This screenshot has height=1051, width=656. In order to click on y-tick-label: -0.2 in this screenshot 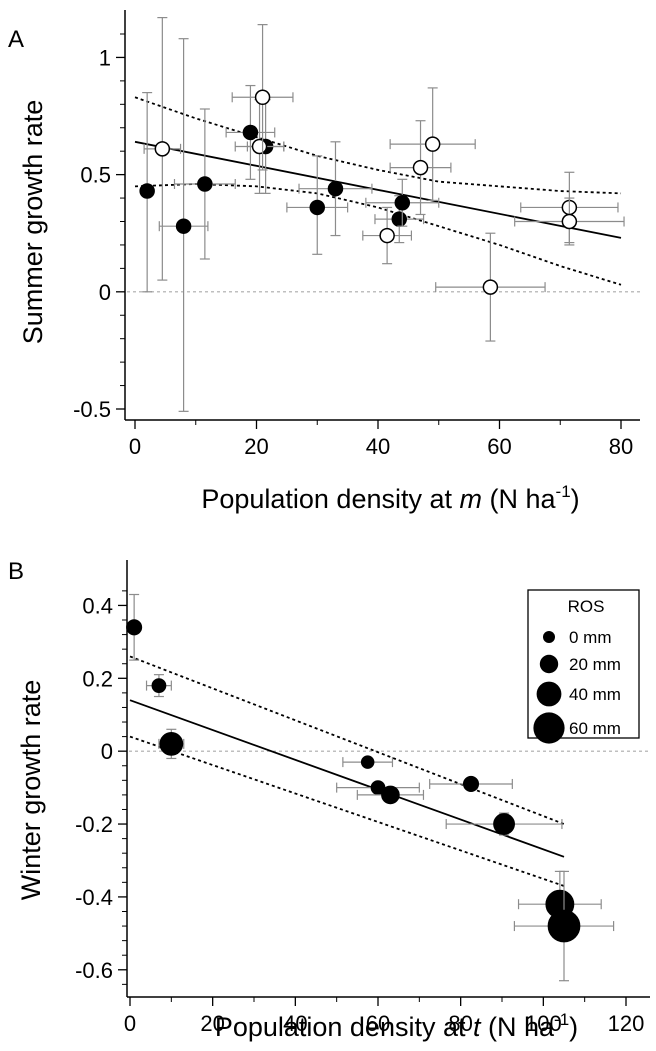, I will do `click(94, 824)`.